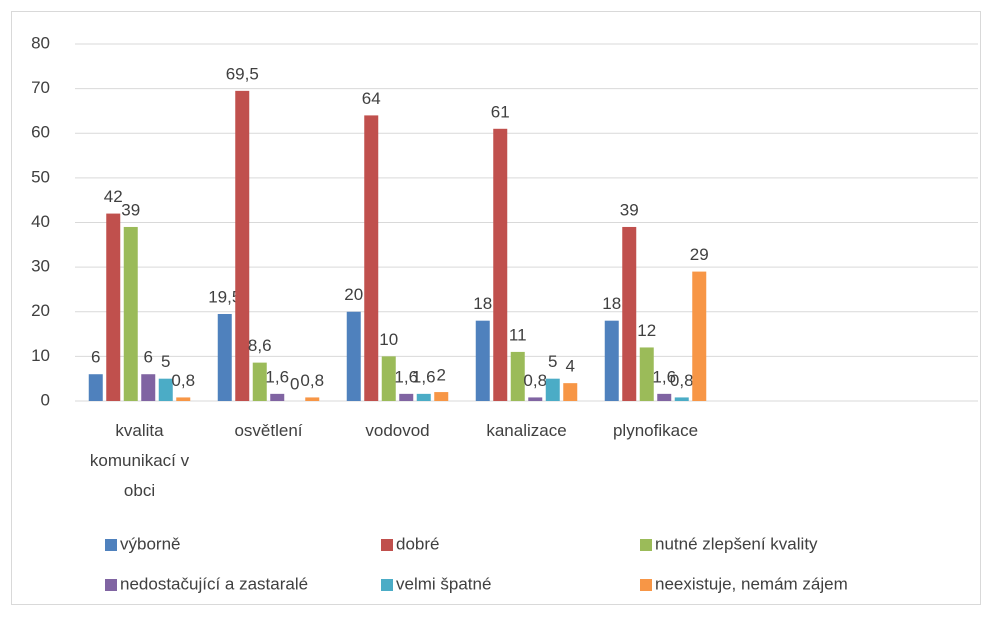 The image size is (992, 621). I want to click on data-label: 69,5, so click(242, 73).